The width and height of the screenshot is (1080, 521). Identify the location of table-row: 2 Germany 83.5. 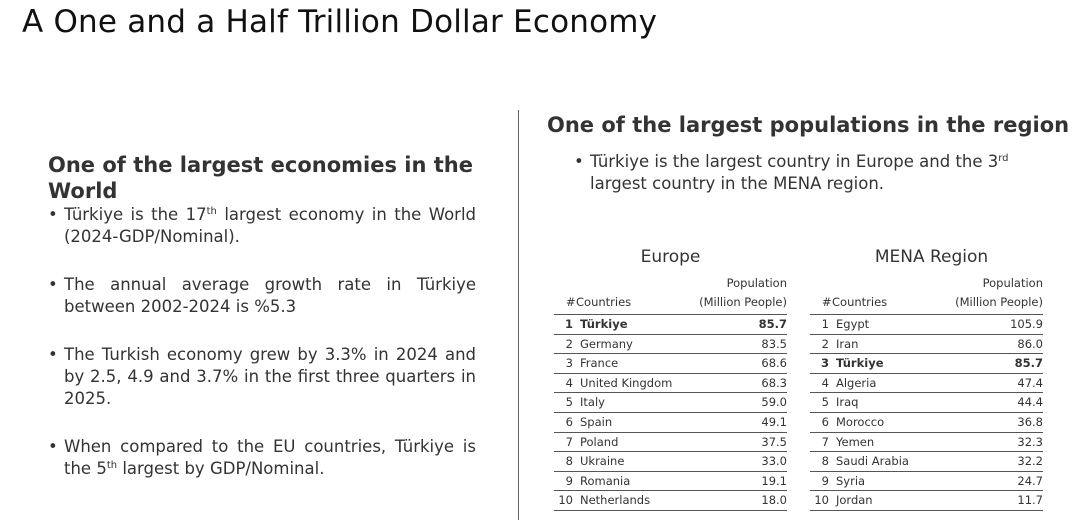
(670, 345).